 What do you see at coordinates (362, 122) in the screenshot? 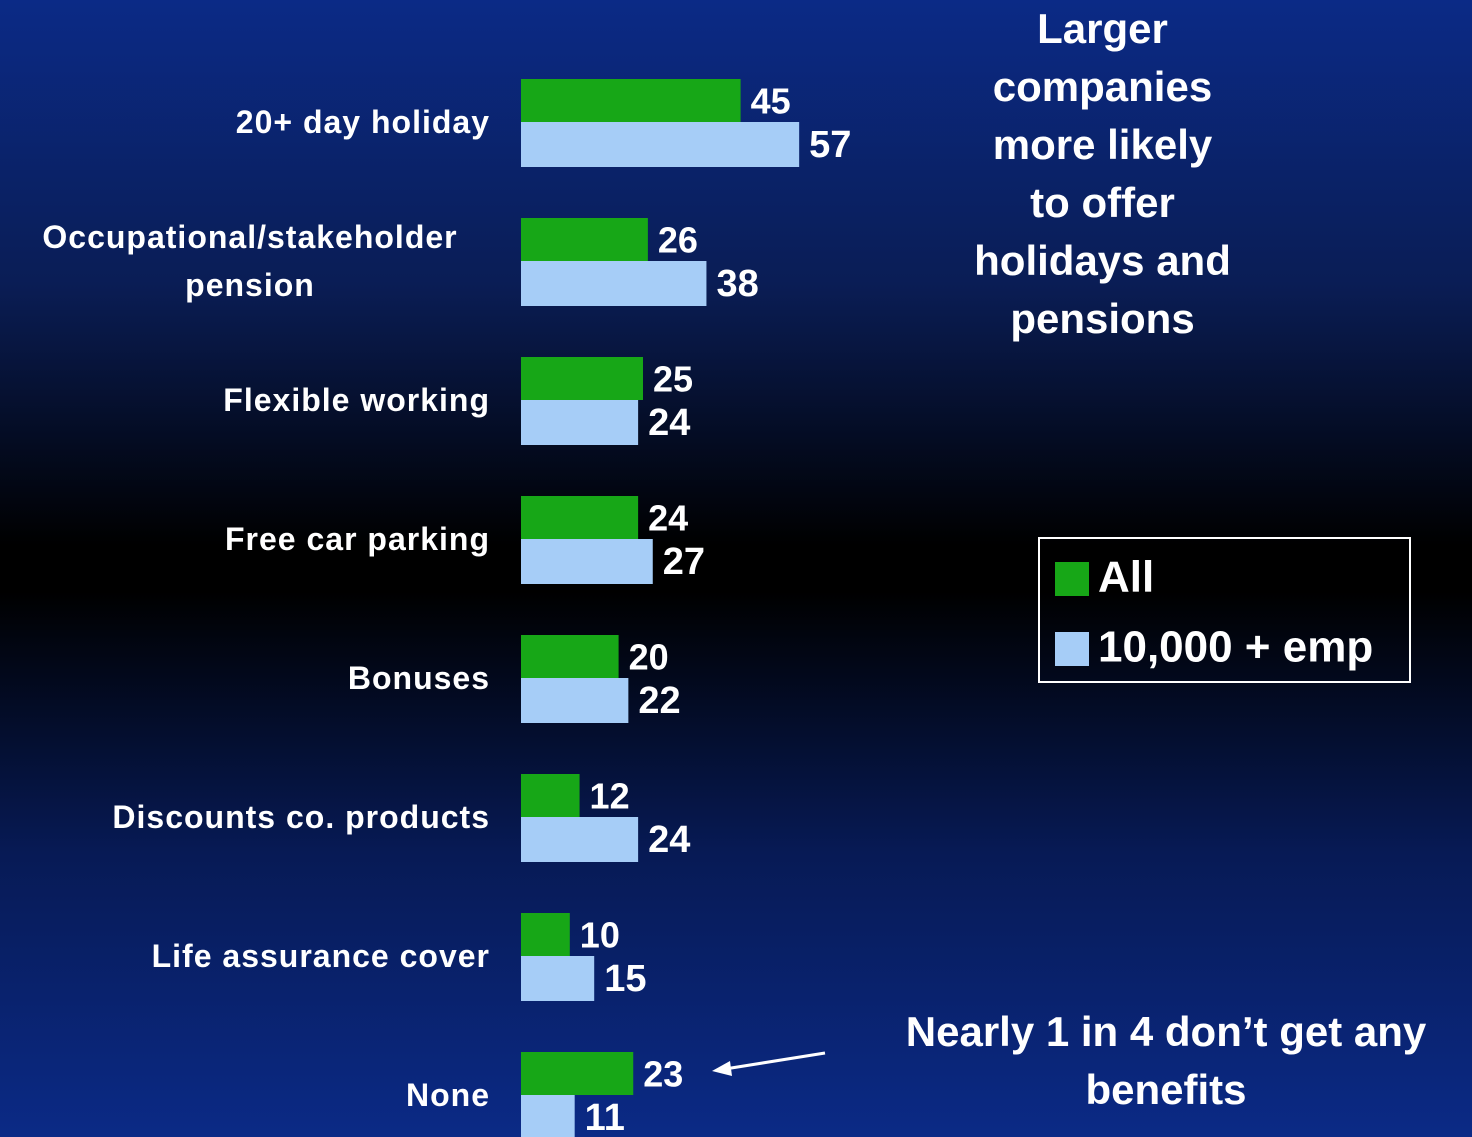
I see `category-label: 20+ day holiday` at bounding box center [362, 122].